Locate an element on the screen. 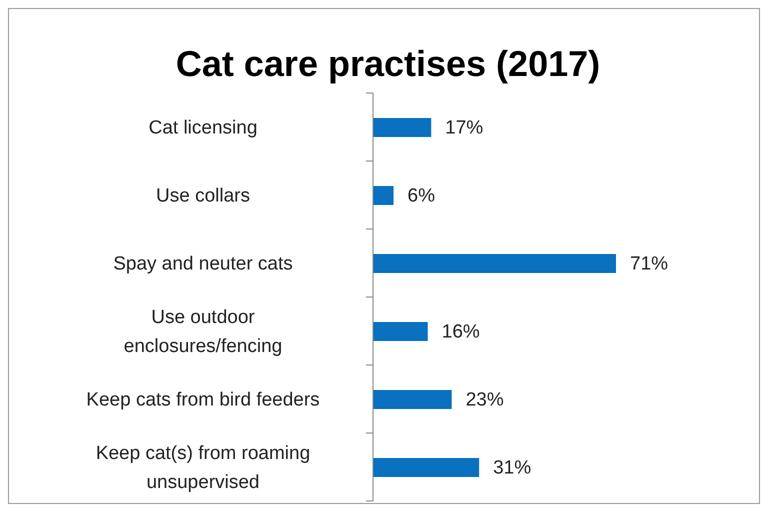 The width and height of the screenshot is (768, 512). chart-title: Cat care practises (2017) is located at coordinates (388, 63).